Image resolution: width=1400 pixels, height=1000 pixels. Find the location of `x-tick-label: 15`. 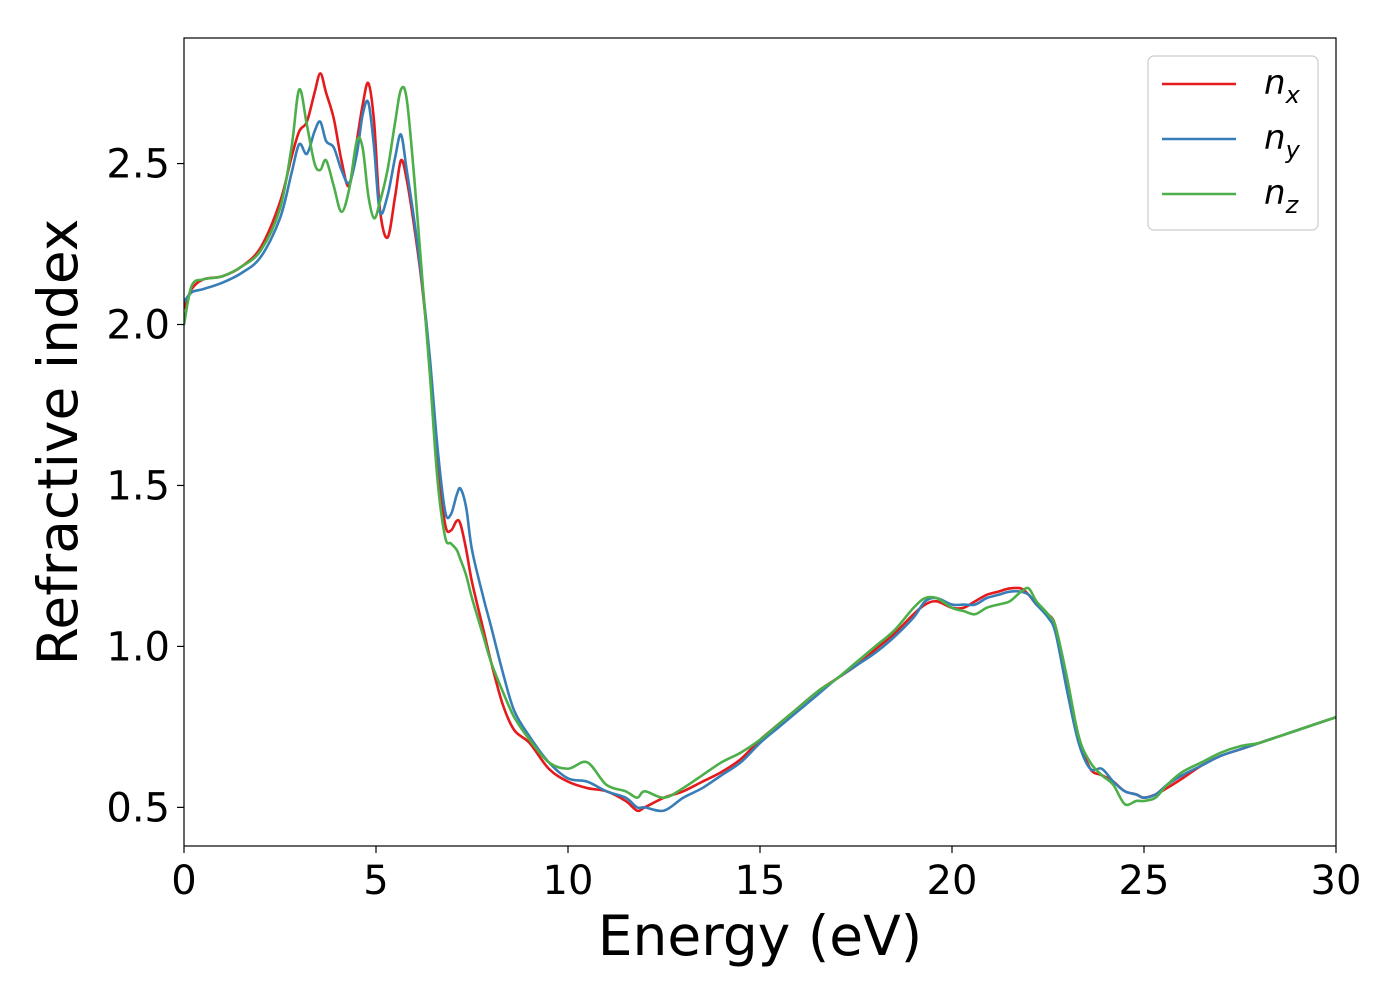

x-tick-label: 15 is located at coordinates (760, 881).